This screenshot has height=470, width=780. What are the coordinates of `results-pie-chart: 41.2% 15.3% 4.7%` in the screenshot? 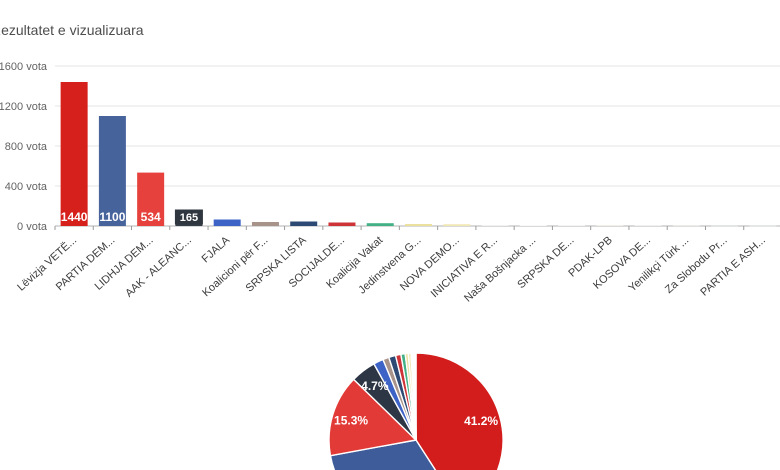 It's located at (416, 411).